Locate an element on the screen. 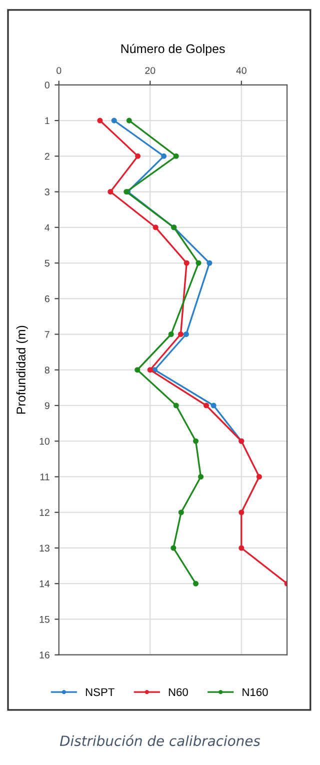 This screenshot has height=765, width=320. y-tick-label: 10 is located at coordinates (45, 441).